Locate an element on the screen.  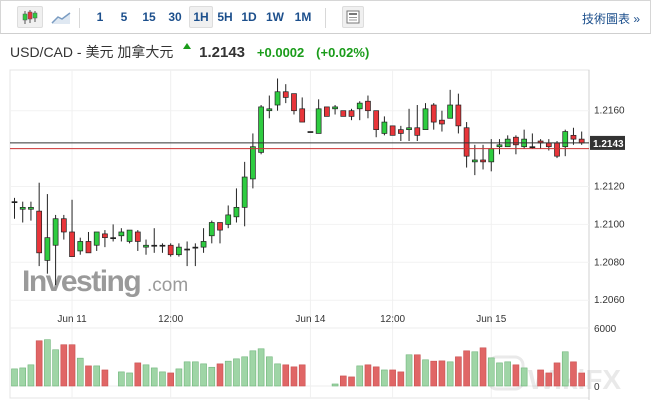
news-layout-button is located at coordinates (353, 17).